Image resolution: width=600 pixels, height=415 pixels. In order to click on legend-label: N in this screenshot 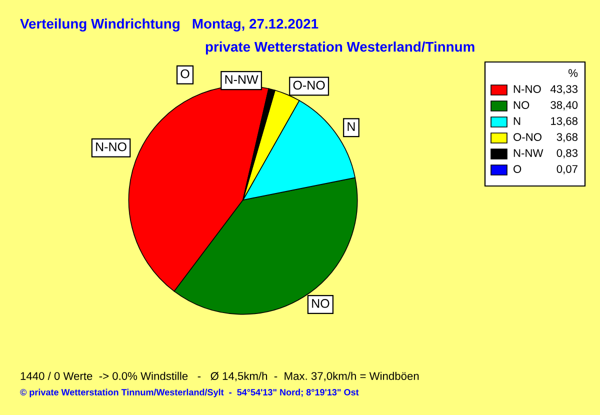, I will do `click(517, 121)`.